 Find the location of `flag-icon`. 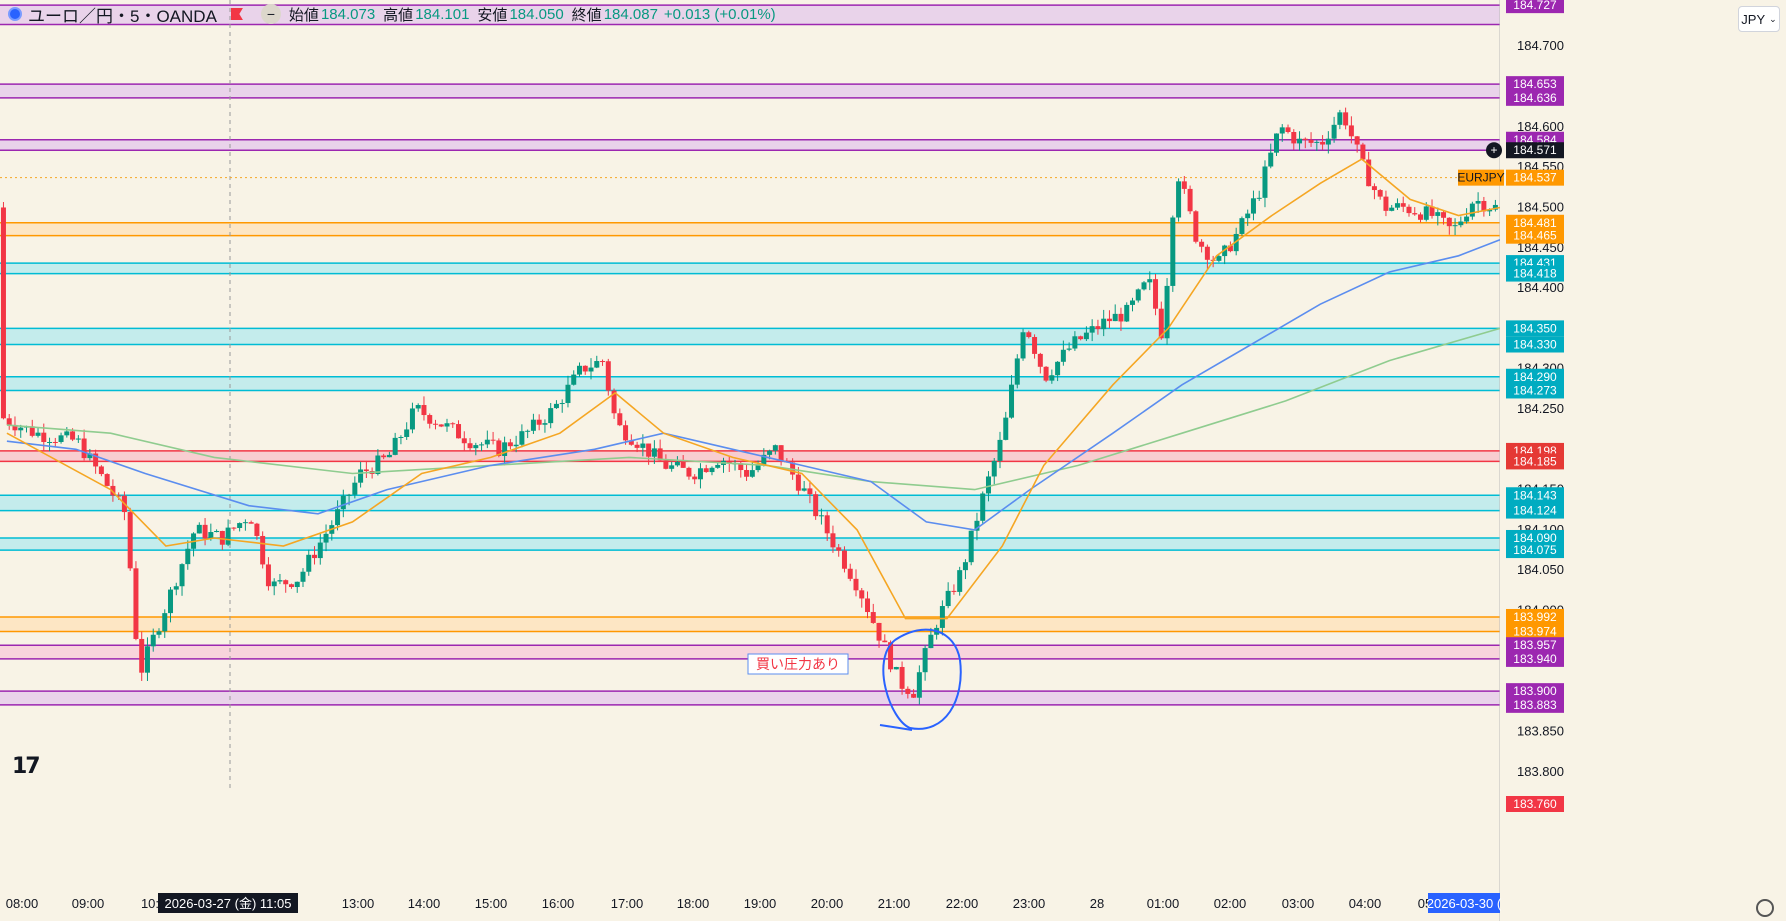

flag-icon is located at coordinates (236, 14).